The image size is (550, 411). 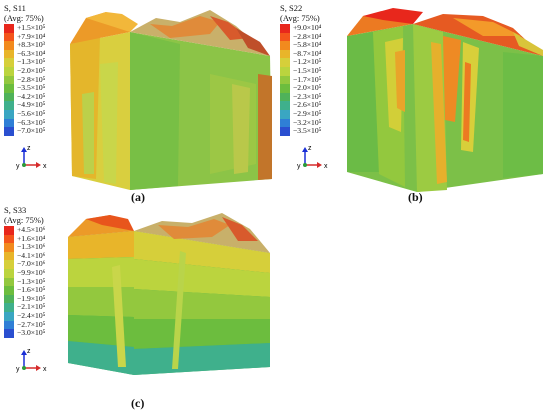 I want to click on legend-row: −2.9×10⁵, so click(x=301, y=113).